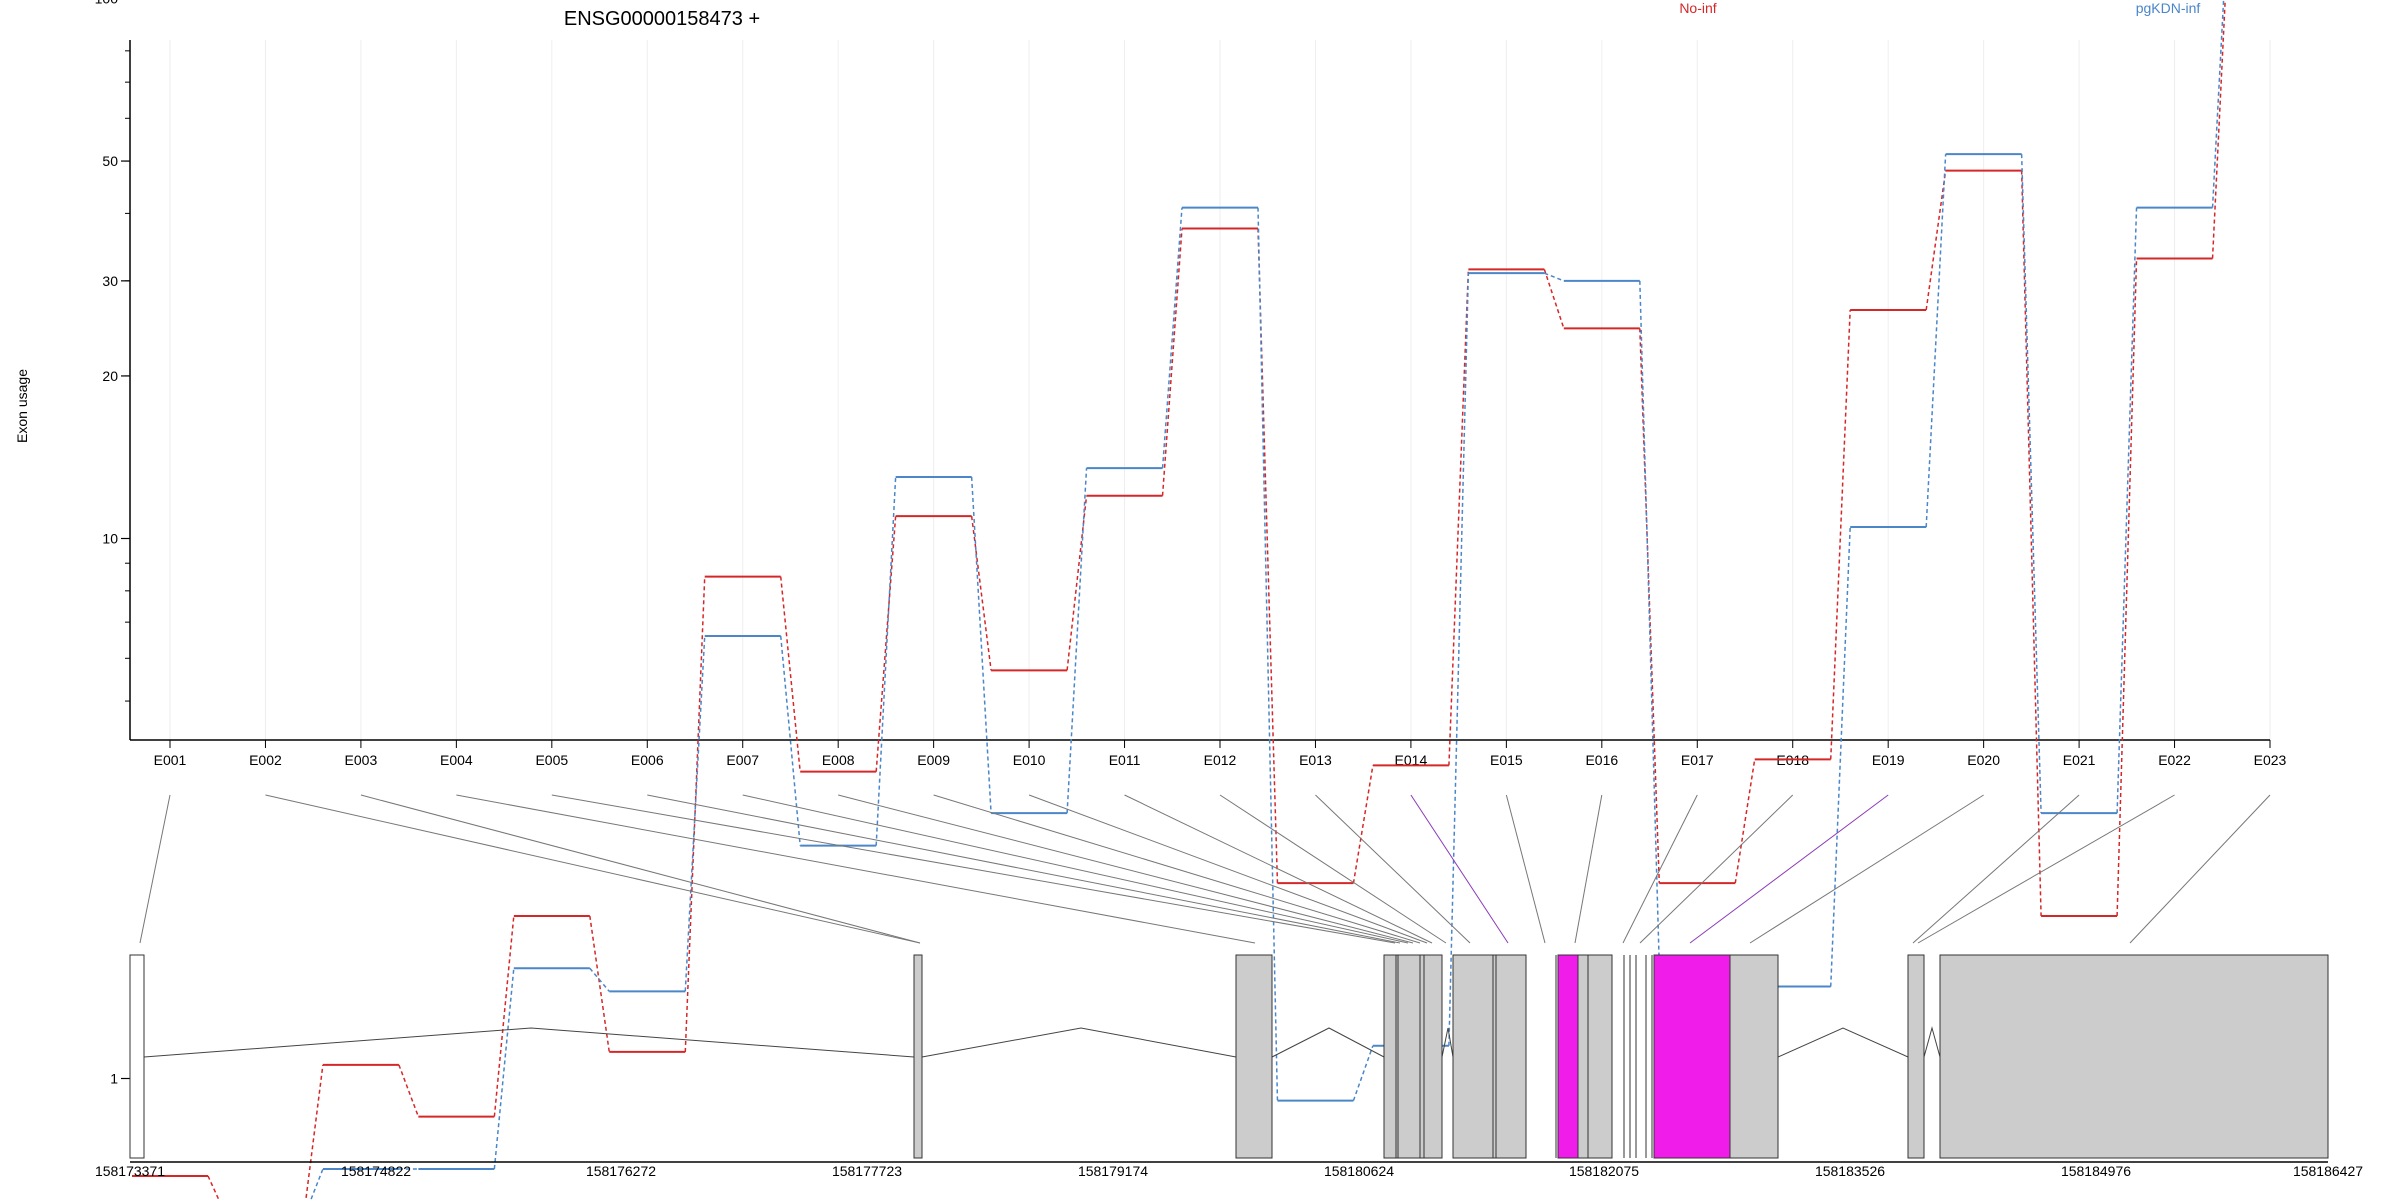  I want to click on x-tick-label: E004, so click(456, 760).